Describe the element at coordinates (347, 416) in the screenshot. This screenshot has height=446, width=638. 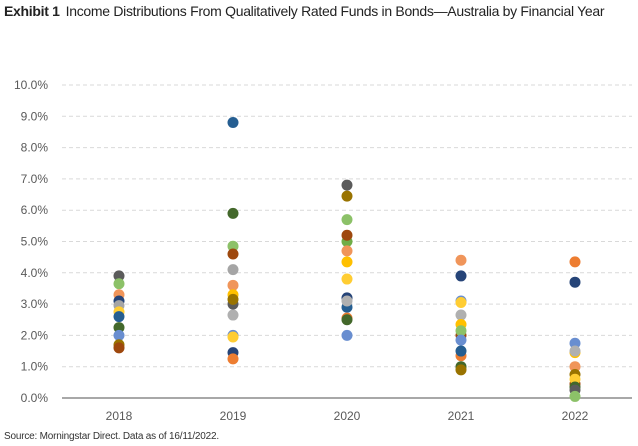
I see `x-tick-label: 2020` at that location.